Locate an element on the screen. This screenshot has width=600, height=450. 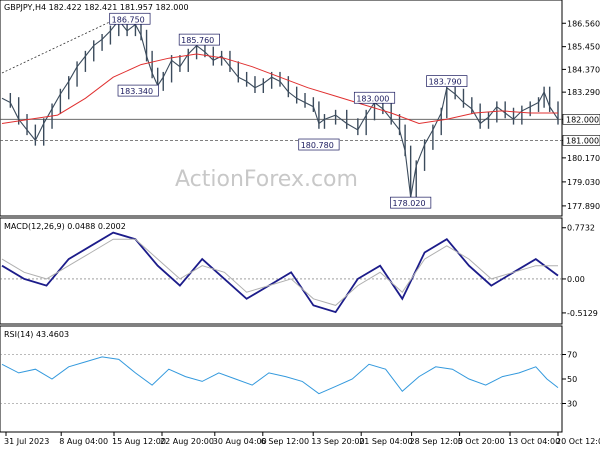
signal-line is located at coordinates (279, 272).